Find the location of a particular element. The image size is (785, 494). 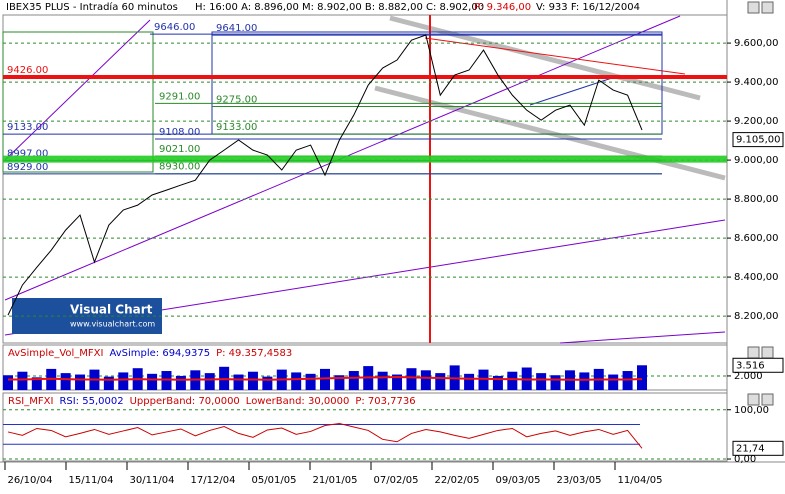

level-label: 9291.00 is located at coordinates (179, 96).